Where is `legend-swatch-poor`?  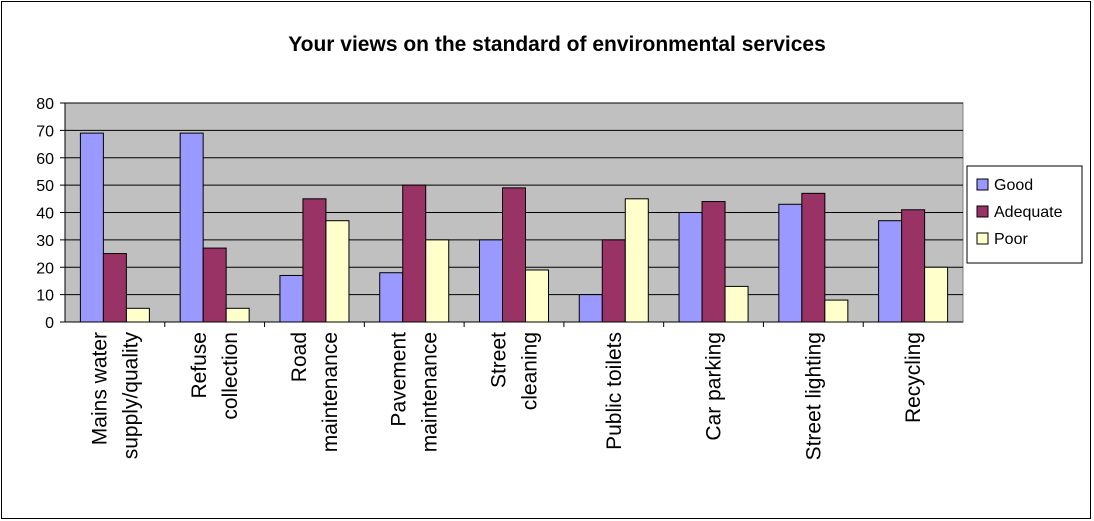
legend-swatch-poor is located at coordinates (982, 238).